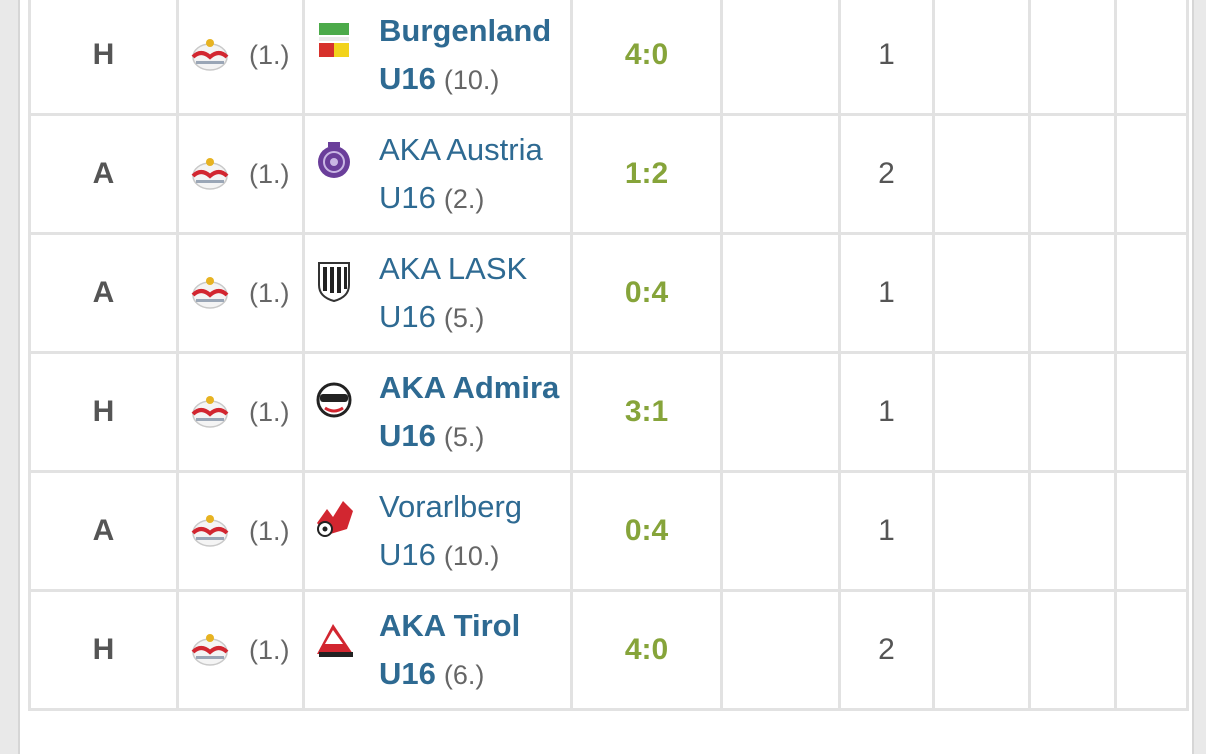 The height and width of the screenshot is (754, 1206). I want to click on table-row: H (1.) Burgenland U16 (10.), so click(608, 58).